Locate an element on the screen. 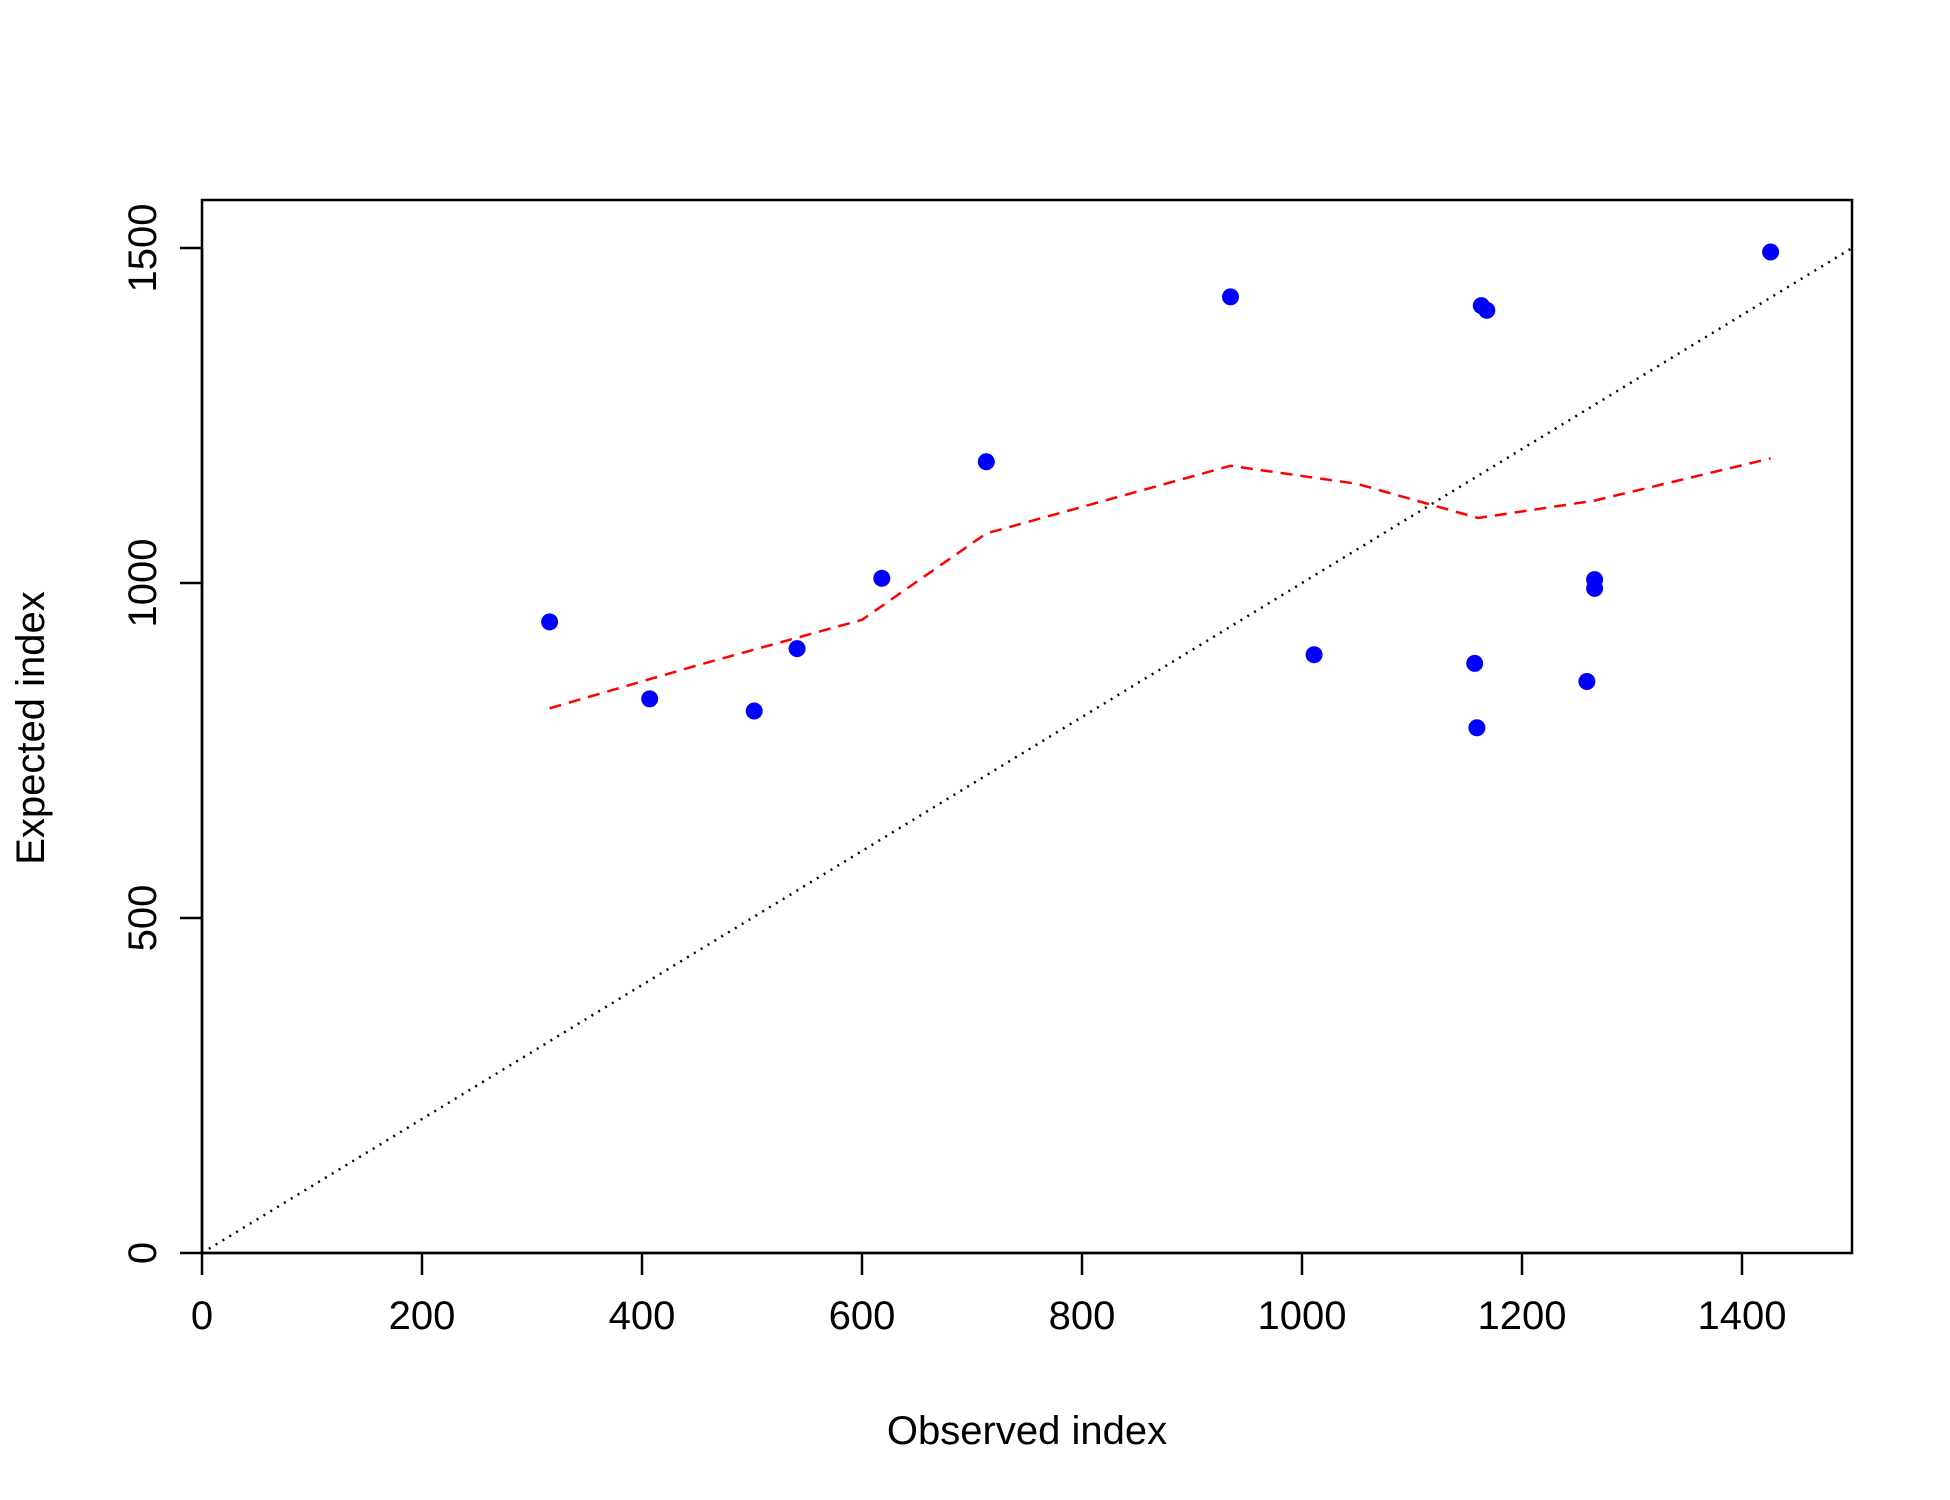  x-tick-label: 1000 is located at coordinates (1302, 1316).